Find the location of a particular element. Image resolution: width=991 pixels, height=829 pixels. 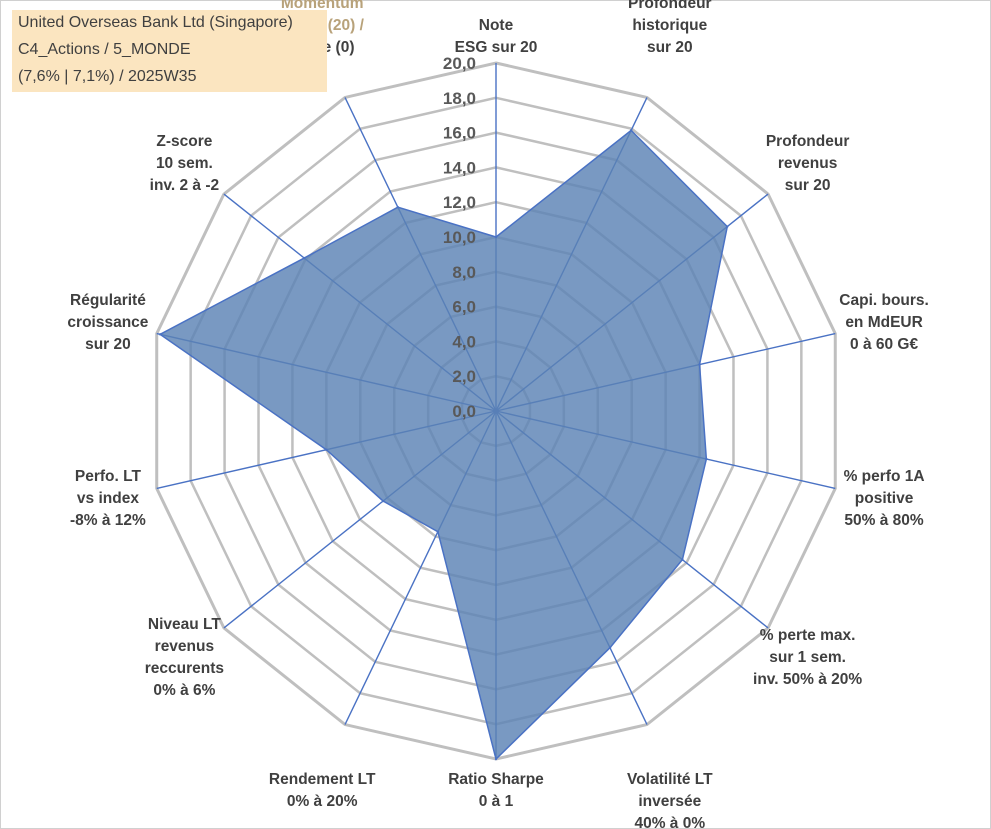

tick-label: 20,0 is located at coordinates (459, 63).